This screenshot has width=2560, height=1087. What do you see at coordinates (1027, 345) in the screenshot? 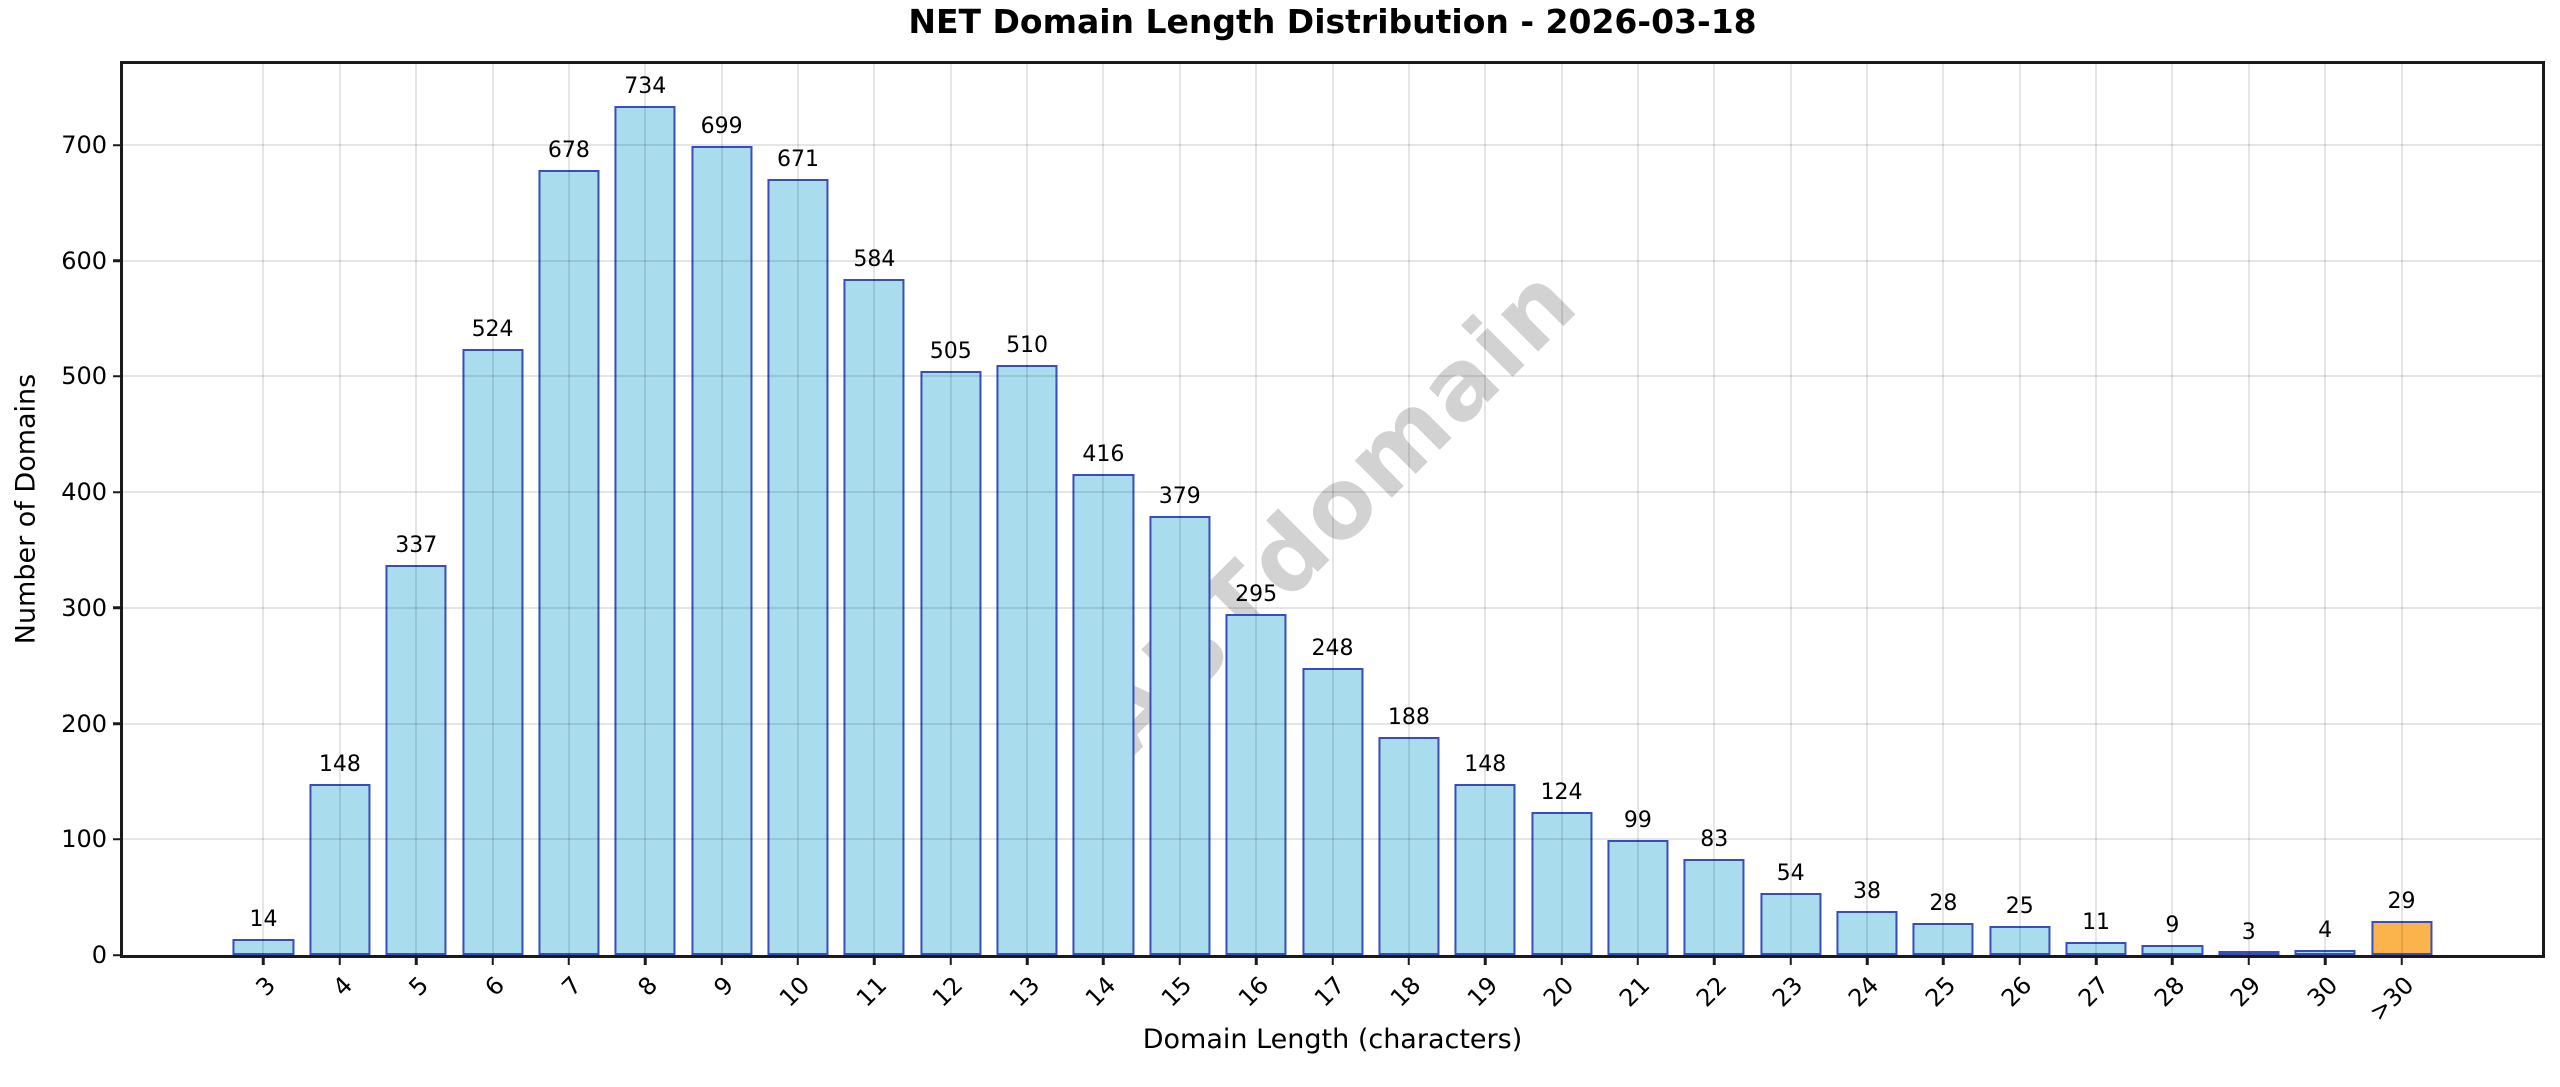
I see `bar-value-label: 510` at bounding box center [1027, 345].